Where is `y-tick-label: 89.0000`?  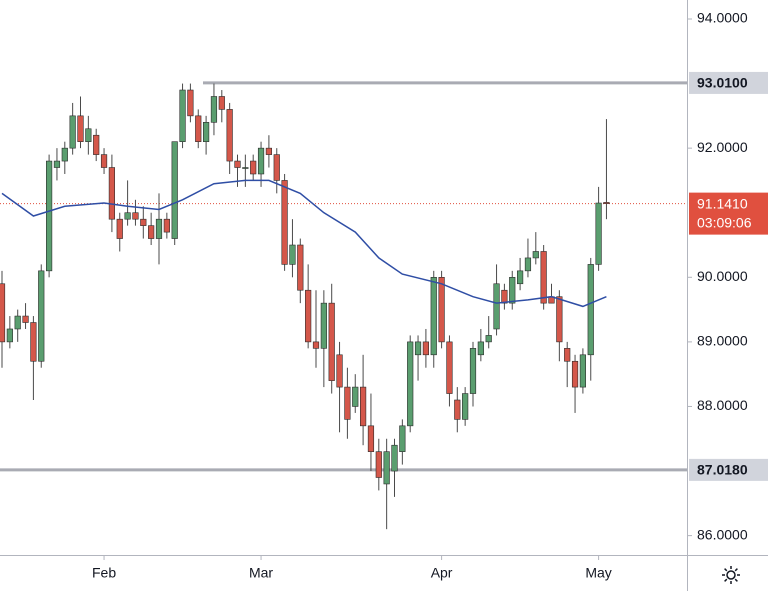
y-tick-label: 89.0000 is located at coordinates (722, 341).